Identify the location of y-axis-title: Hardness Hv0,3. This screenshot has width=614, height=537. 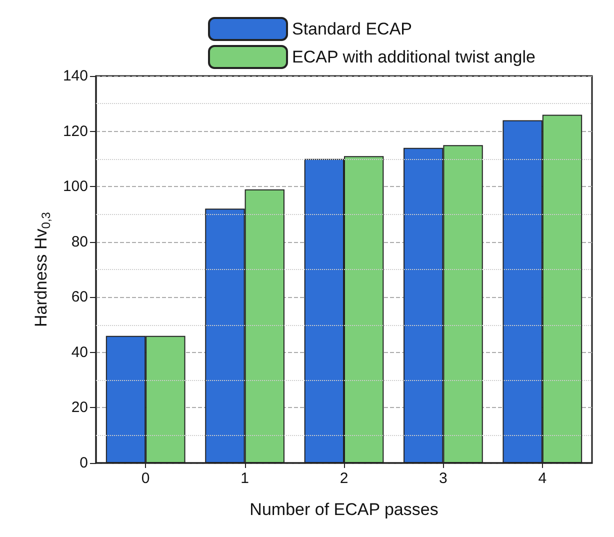
(42, 269).